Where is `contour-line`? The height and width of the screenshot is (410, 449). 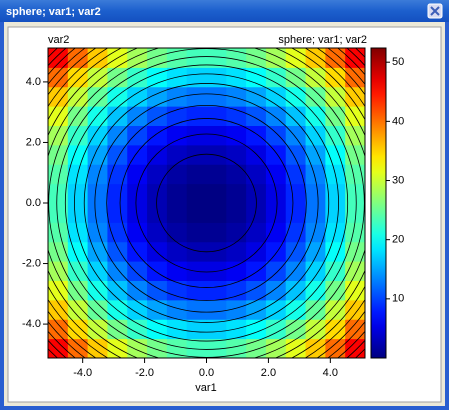
contour-line is located at coordinates (206, 203).